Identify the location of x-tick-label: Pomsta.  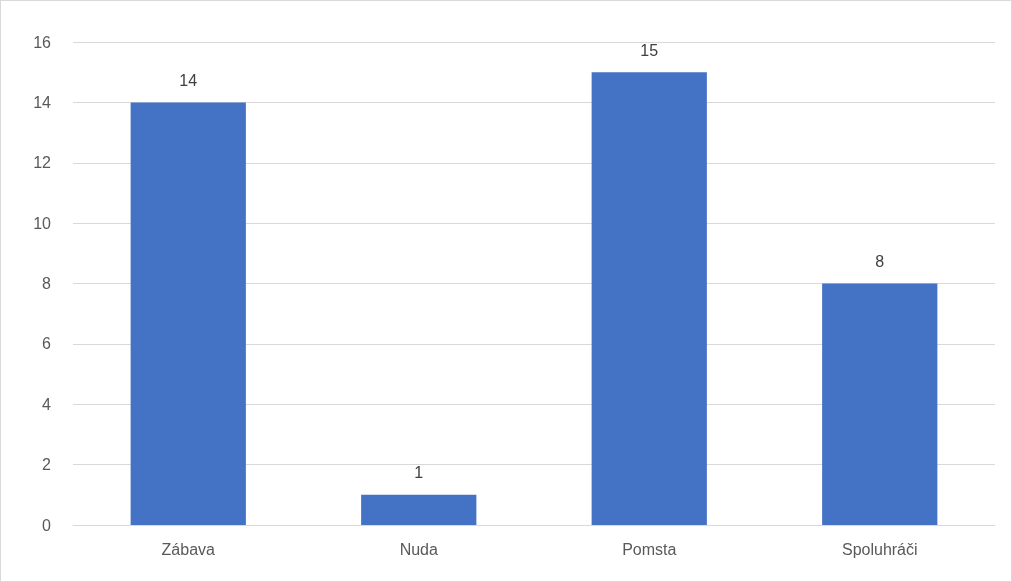
(649, 549).